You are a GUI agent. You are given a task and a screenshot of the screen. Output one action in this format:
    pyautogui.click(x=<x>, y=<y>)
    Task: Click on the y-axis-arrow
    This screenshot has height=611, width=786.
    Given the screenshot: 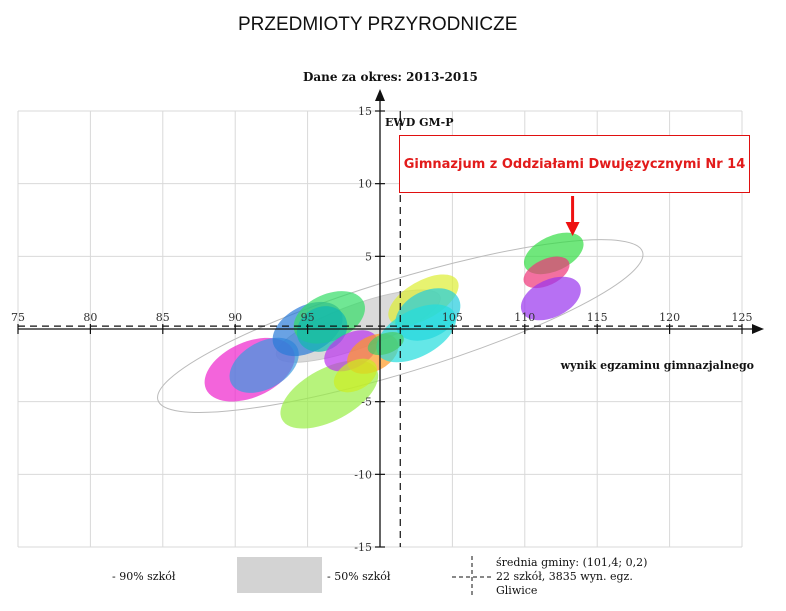 What is the action you would take?
    pyautogui.click(x=380, y=95)
    